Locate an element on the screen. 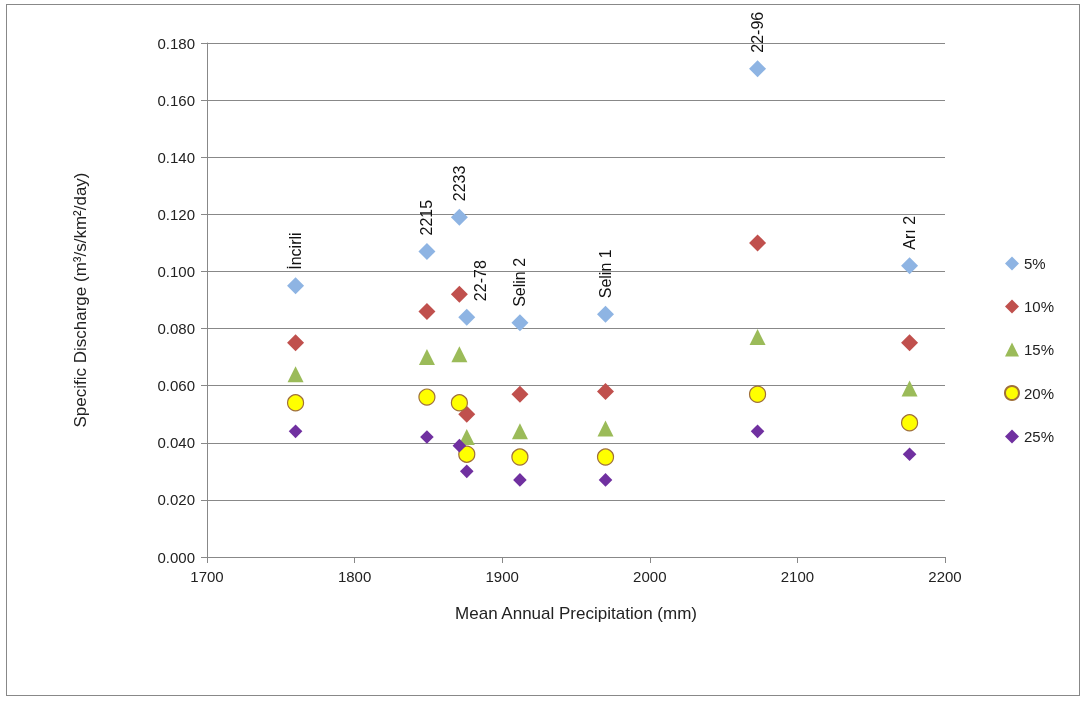 Image resolution: width=1089 pixels, height=704 pixels. x-tick-label: 2200 is located at coordinates (945, 576).